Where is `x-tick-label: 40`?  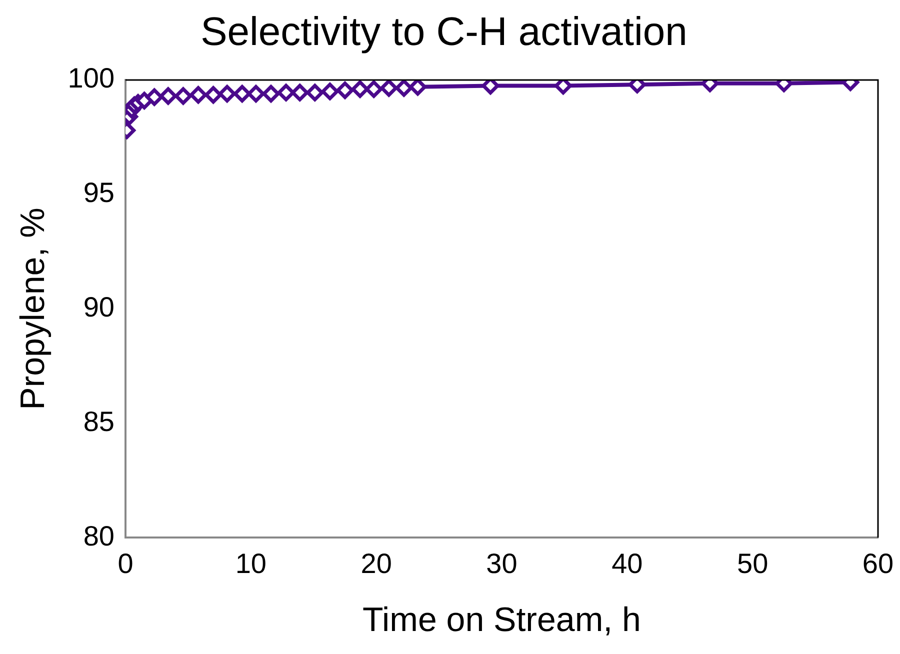 x-tick-label: 40 is located at coordinates (627, 564).